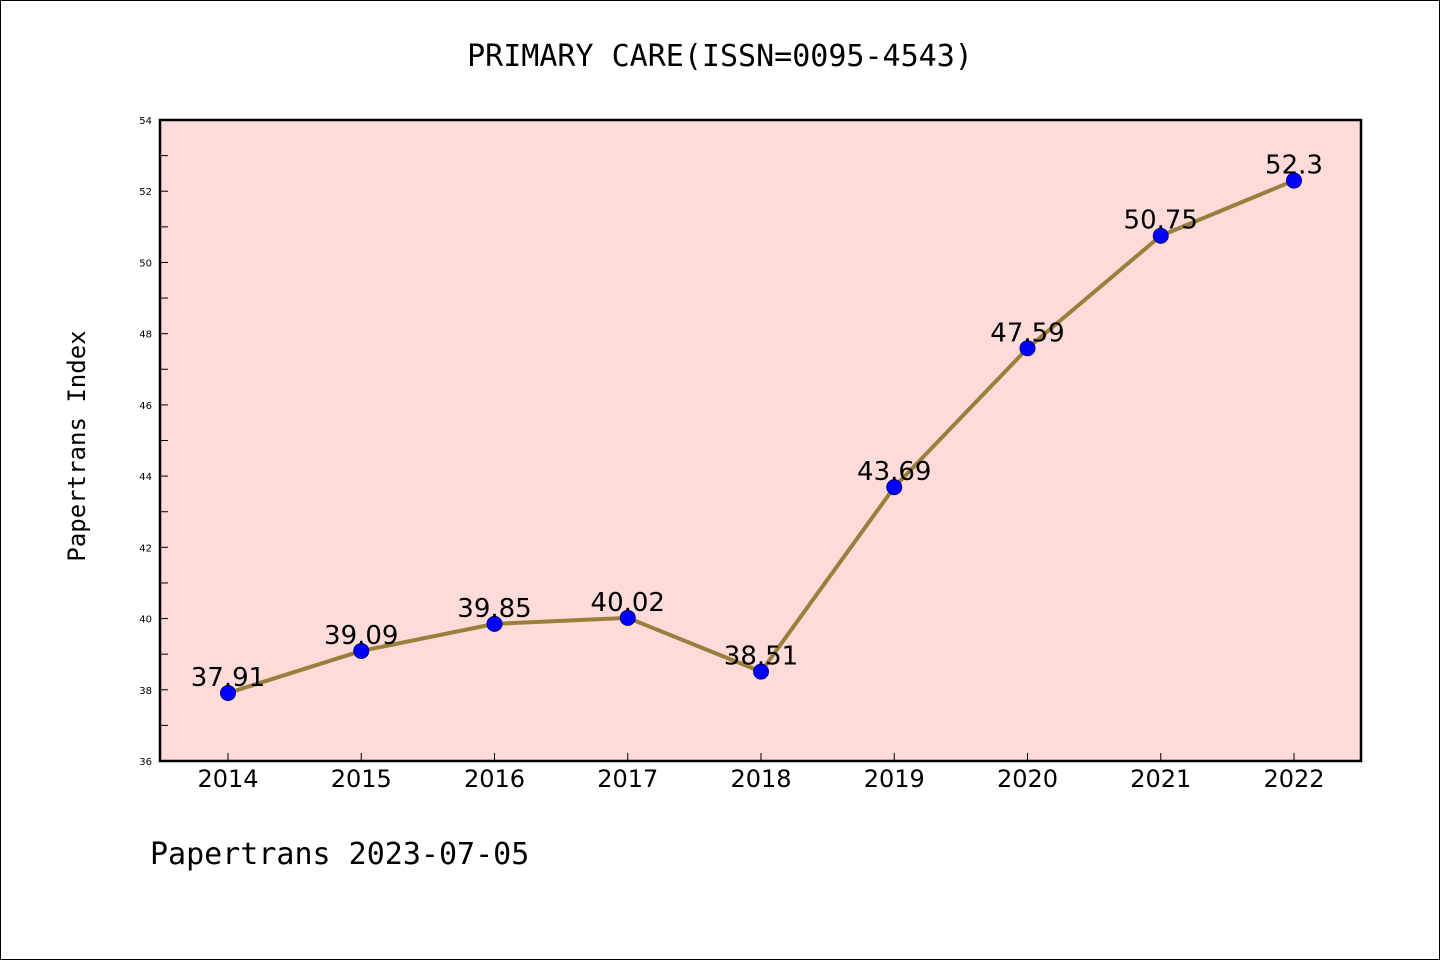 The width and height of the screenshot is (1440, 960). What do you see at coordinates (145, 620) in the screenshot?
I see `y-tick-label: 40` at bounding box center [145, 620].